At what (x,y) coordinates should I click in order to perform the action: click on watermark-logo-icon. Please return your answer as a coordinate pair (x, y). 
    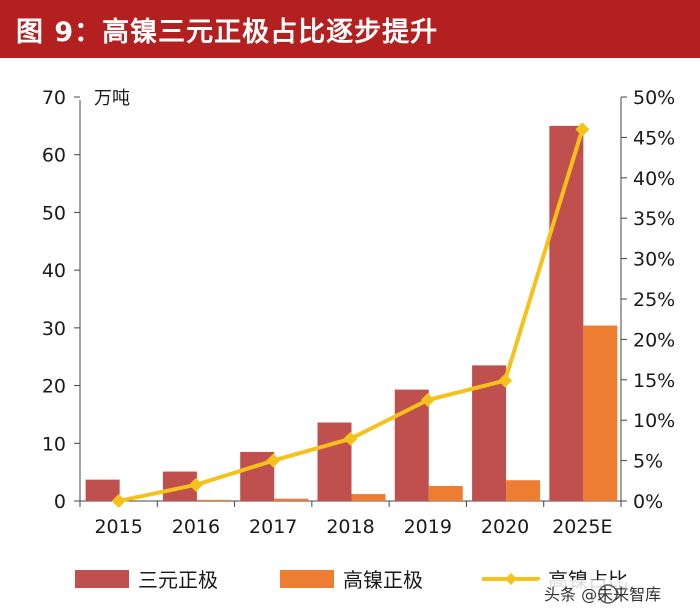
    Looking at the image, I should click on (608, 594).